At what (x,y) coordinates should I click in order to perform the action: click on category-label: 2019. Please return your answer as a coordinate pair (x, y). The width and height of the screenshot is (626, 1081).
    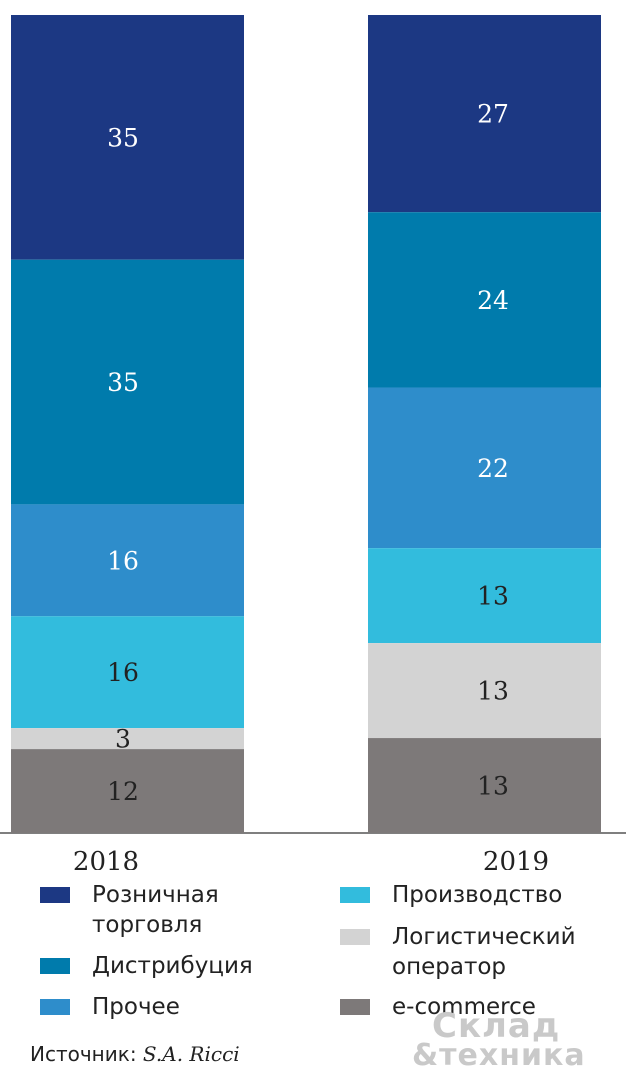
    Looking at the image, I should click on (516, 858).